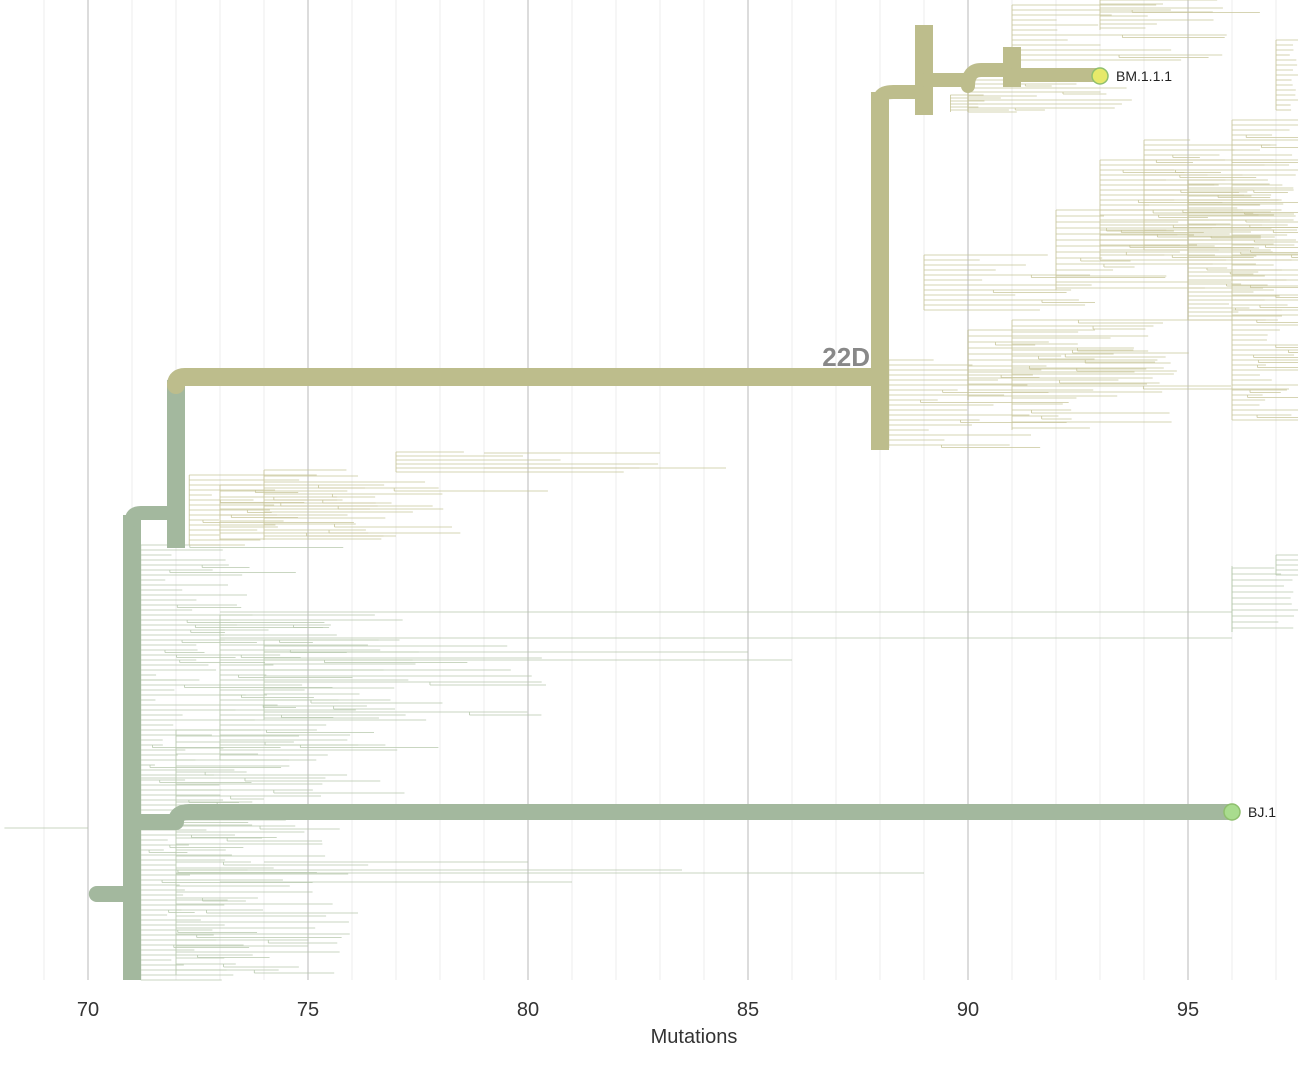 Image resolution: width=1298 pixels, height=1065 pixels. I want to click on tip-label: BM.1.1.1, so click(1144, 76).